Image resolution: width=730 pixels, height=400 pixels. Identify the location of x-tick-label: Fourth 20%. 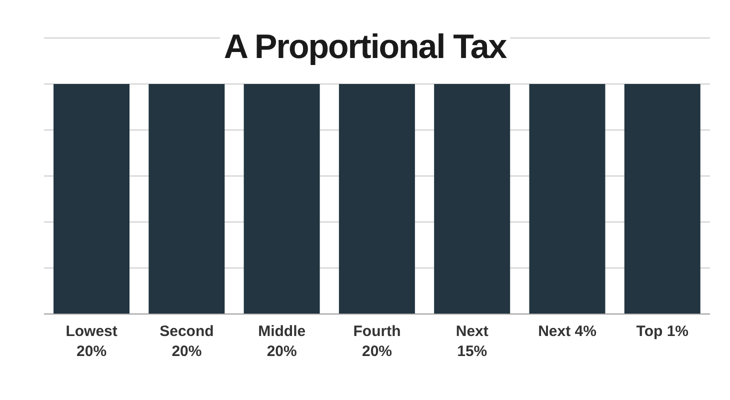
(377, 341).